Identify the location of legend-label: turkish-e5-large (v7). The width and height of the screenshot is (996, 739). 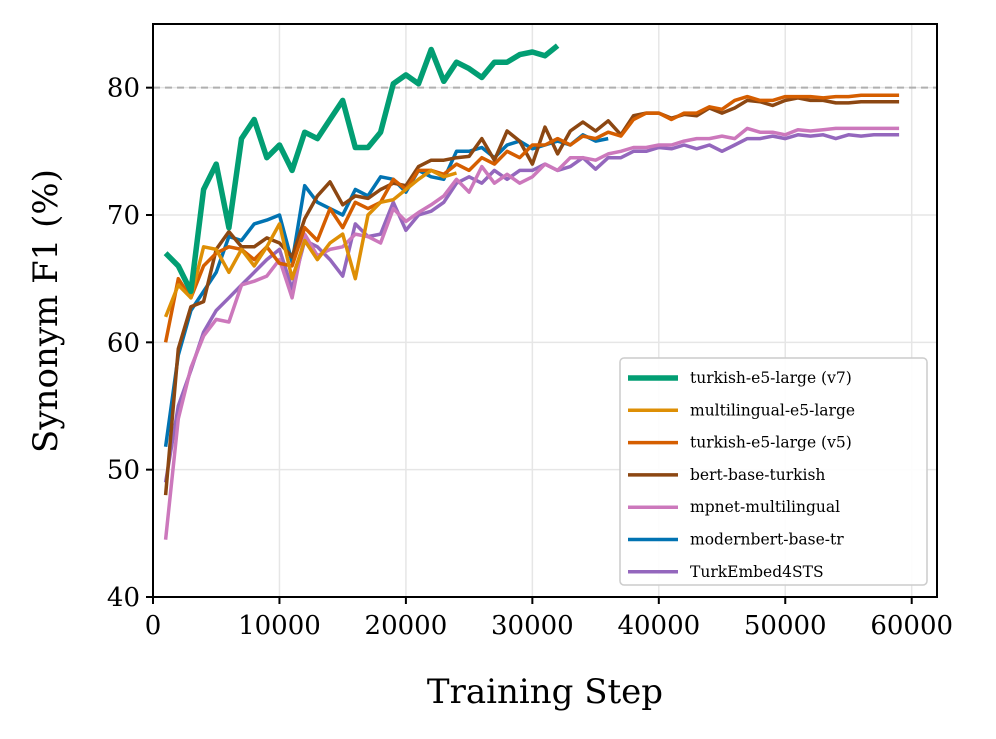
(771, 378).